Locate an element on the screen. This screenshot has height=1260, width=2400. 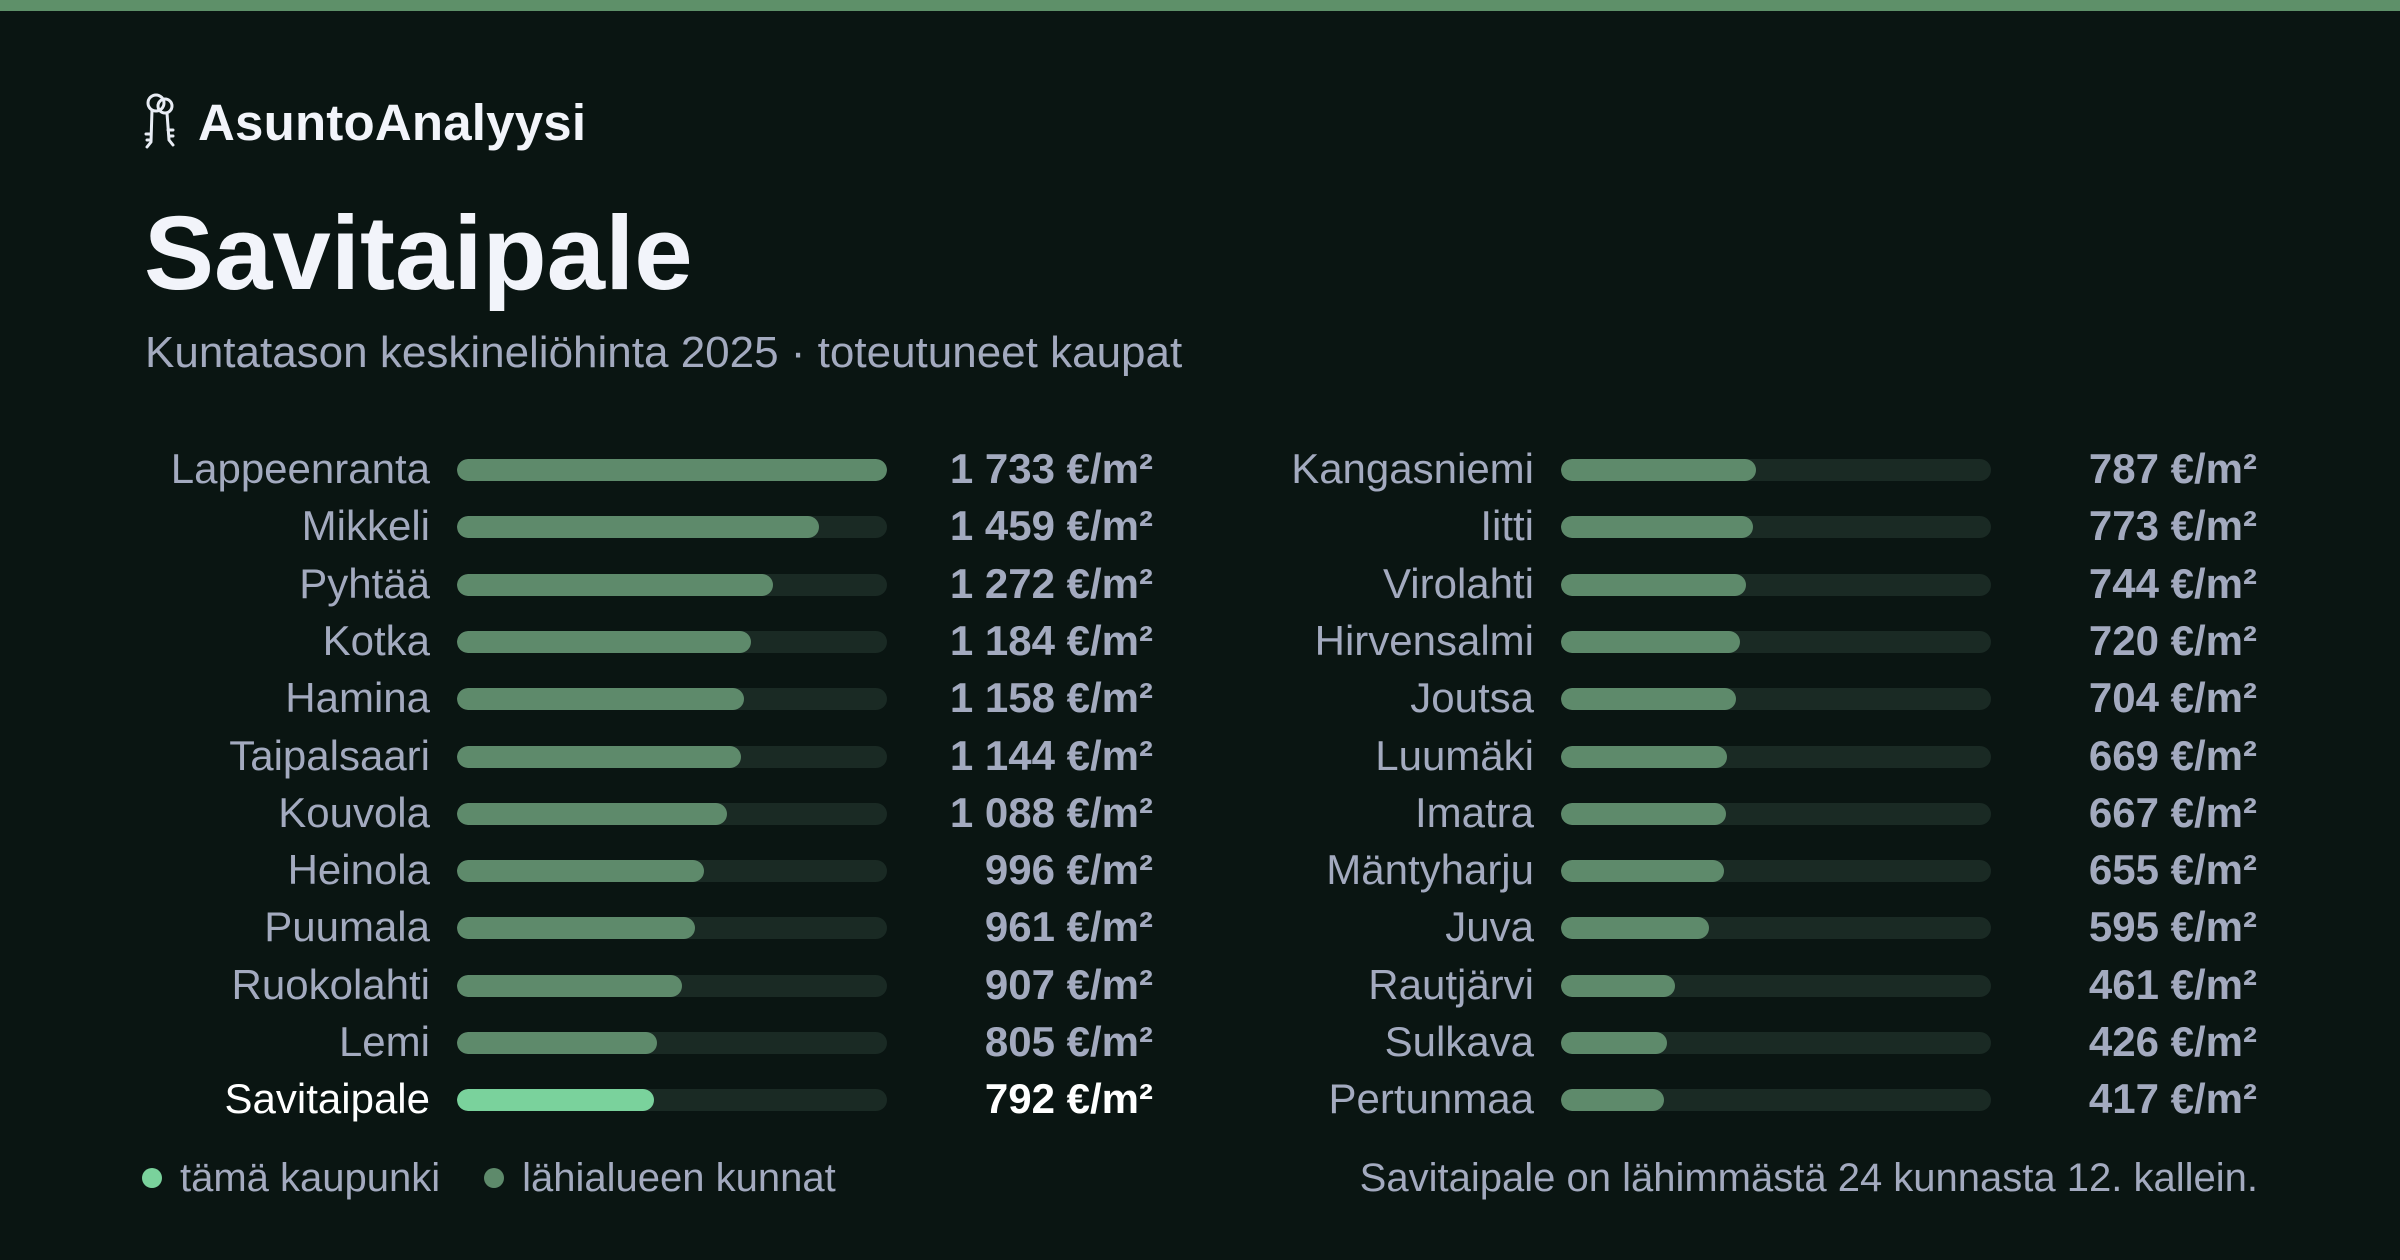
bar-label: Hamina is located at coordinates (357, 698).